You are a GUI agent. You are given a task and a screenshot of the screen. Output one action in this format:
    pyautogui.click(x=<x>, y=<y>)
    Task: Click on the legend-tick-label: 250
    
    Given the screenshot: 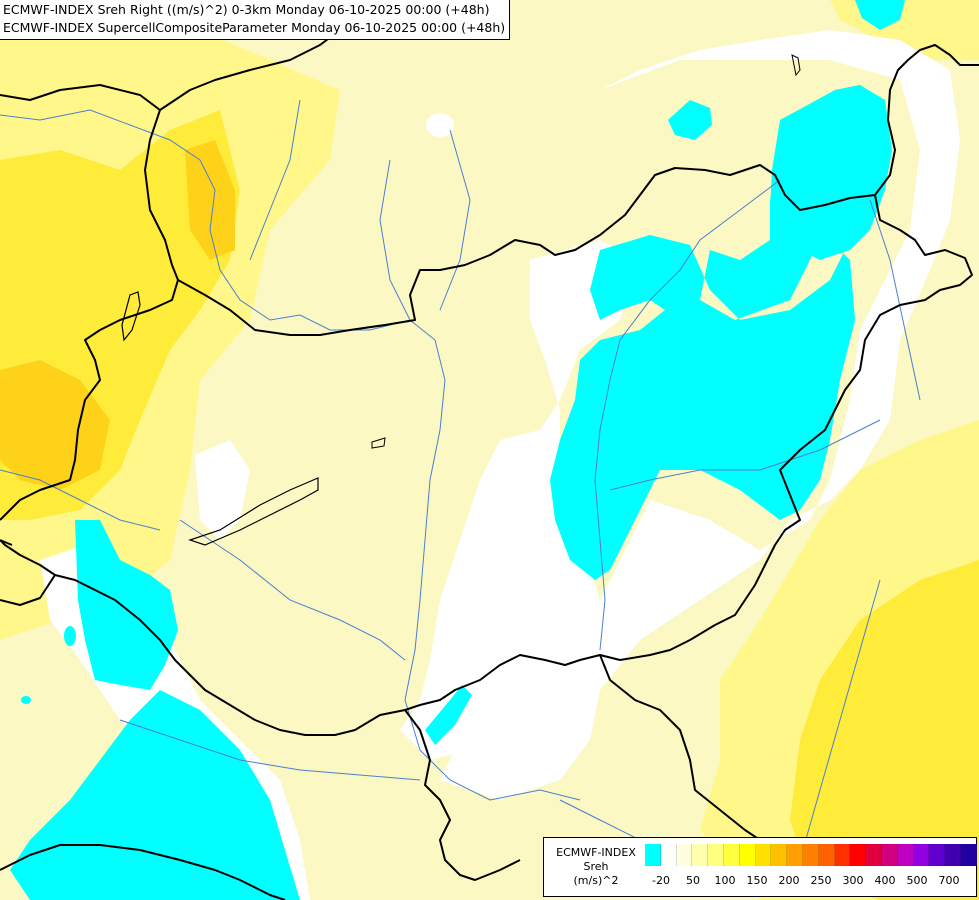 What is the action you would take?
    pyautogui.click(x=821, y=880)
    